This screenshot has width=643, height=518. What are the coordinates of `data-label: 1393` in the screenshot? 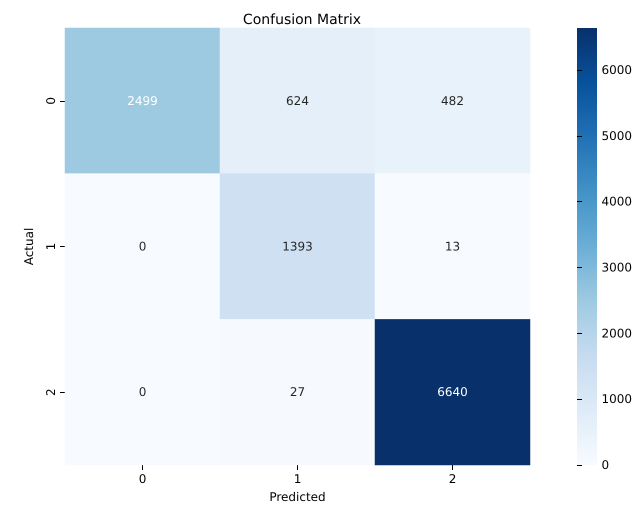 It's located at (297, 247).